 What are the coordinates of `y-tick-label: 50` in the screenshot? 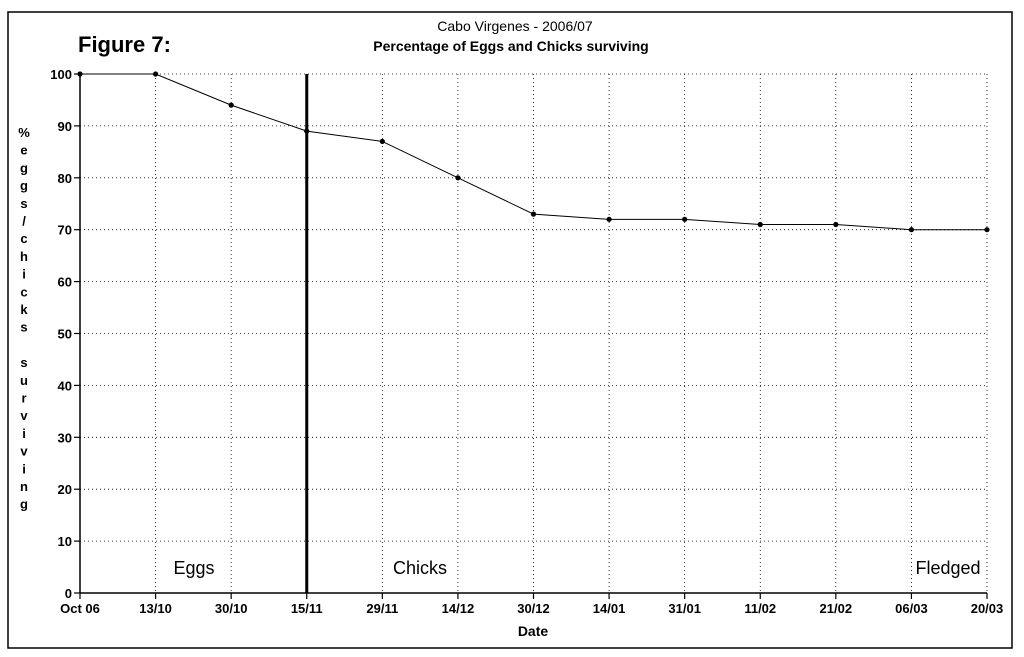 It's located at (65, 334).